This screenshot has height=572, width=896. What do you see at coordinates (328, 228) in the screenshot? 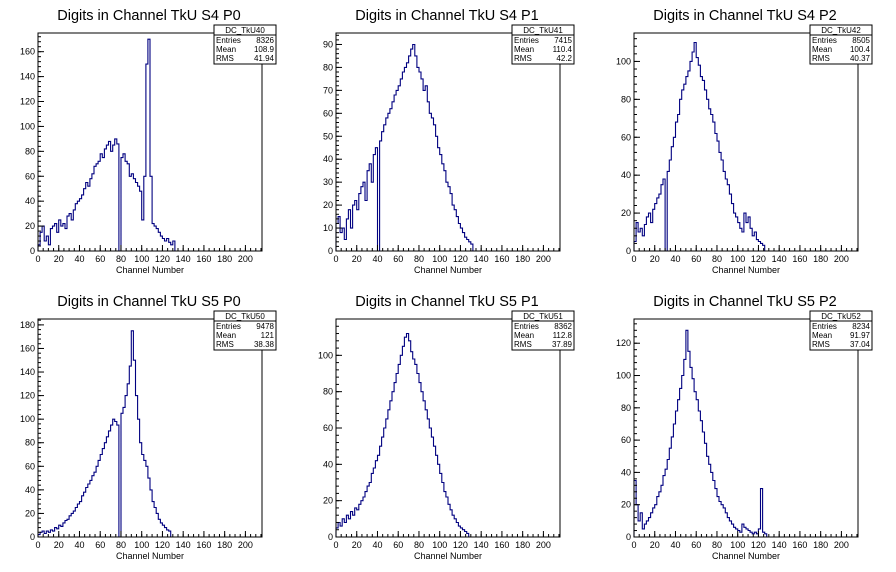
I see `y-tick-label: 10` at bounding box center [328, 228].